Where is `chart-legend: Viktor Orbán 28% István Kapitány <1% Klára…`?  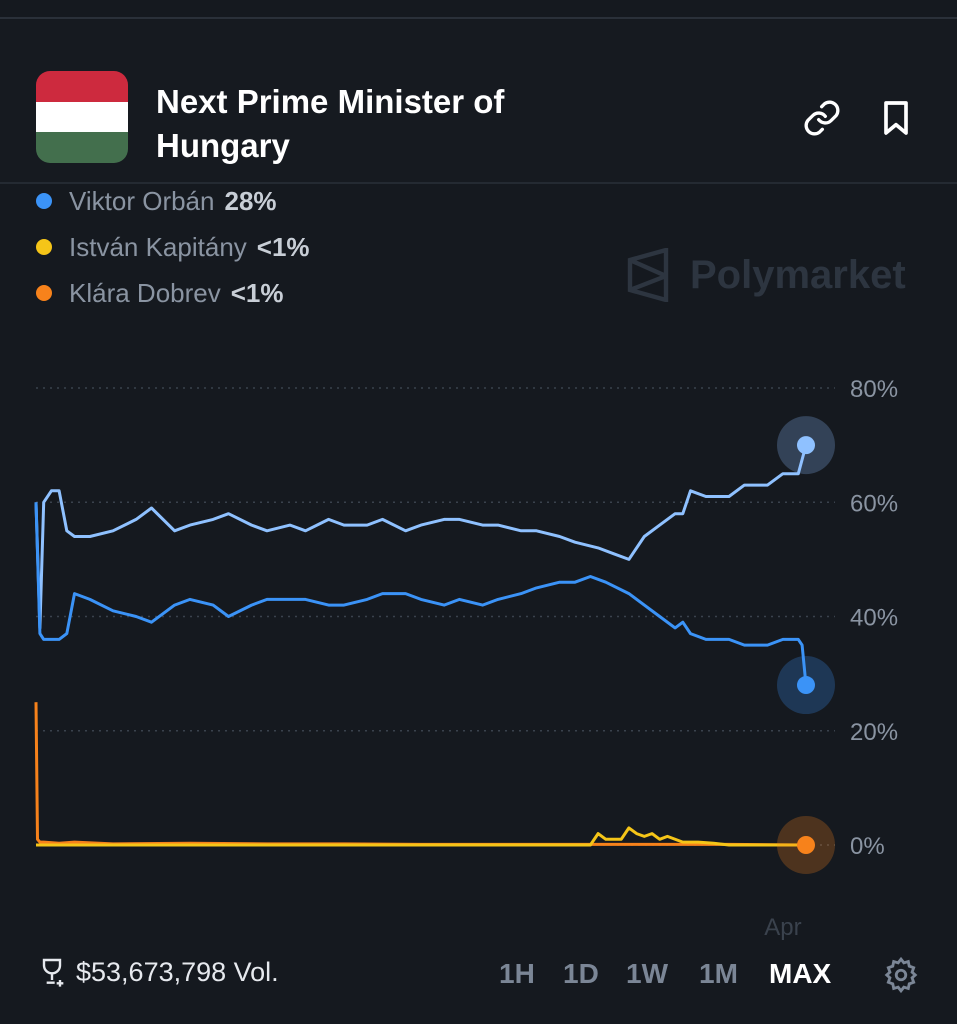
chart-legend: Viktor Orbán 28% István Kapitány <1% Klára… is located at coordinates (173, 247).